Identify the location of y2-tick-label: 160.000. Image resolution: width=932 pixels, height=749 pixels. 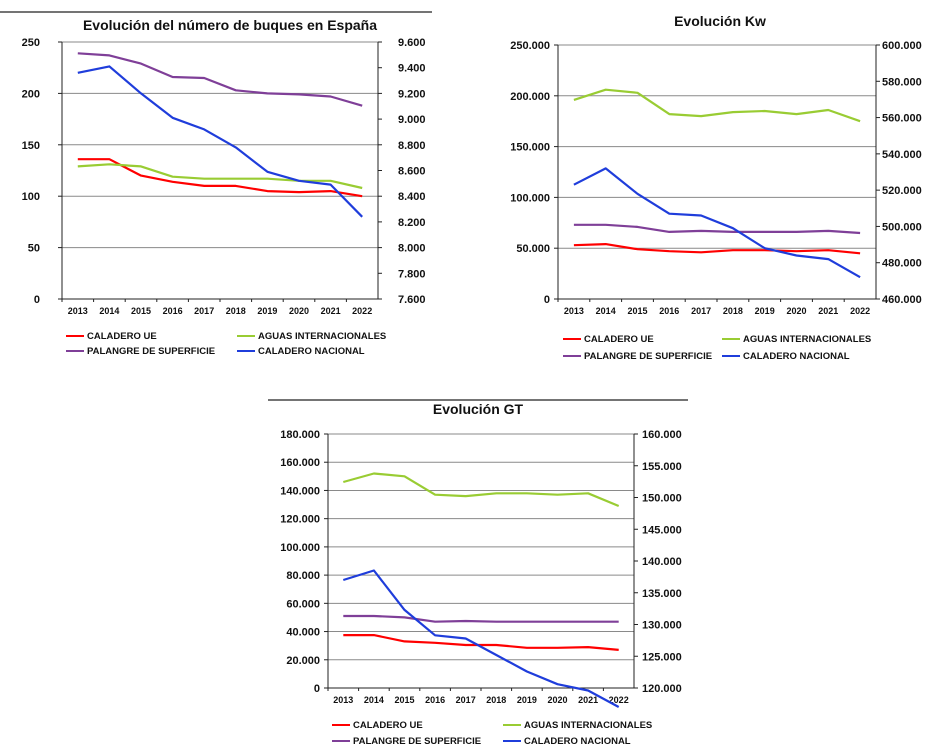
(662, 435).